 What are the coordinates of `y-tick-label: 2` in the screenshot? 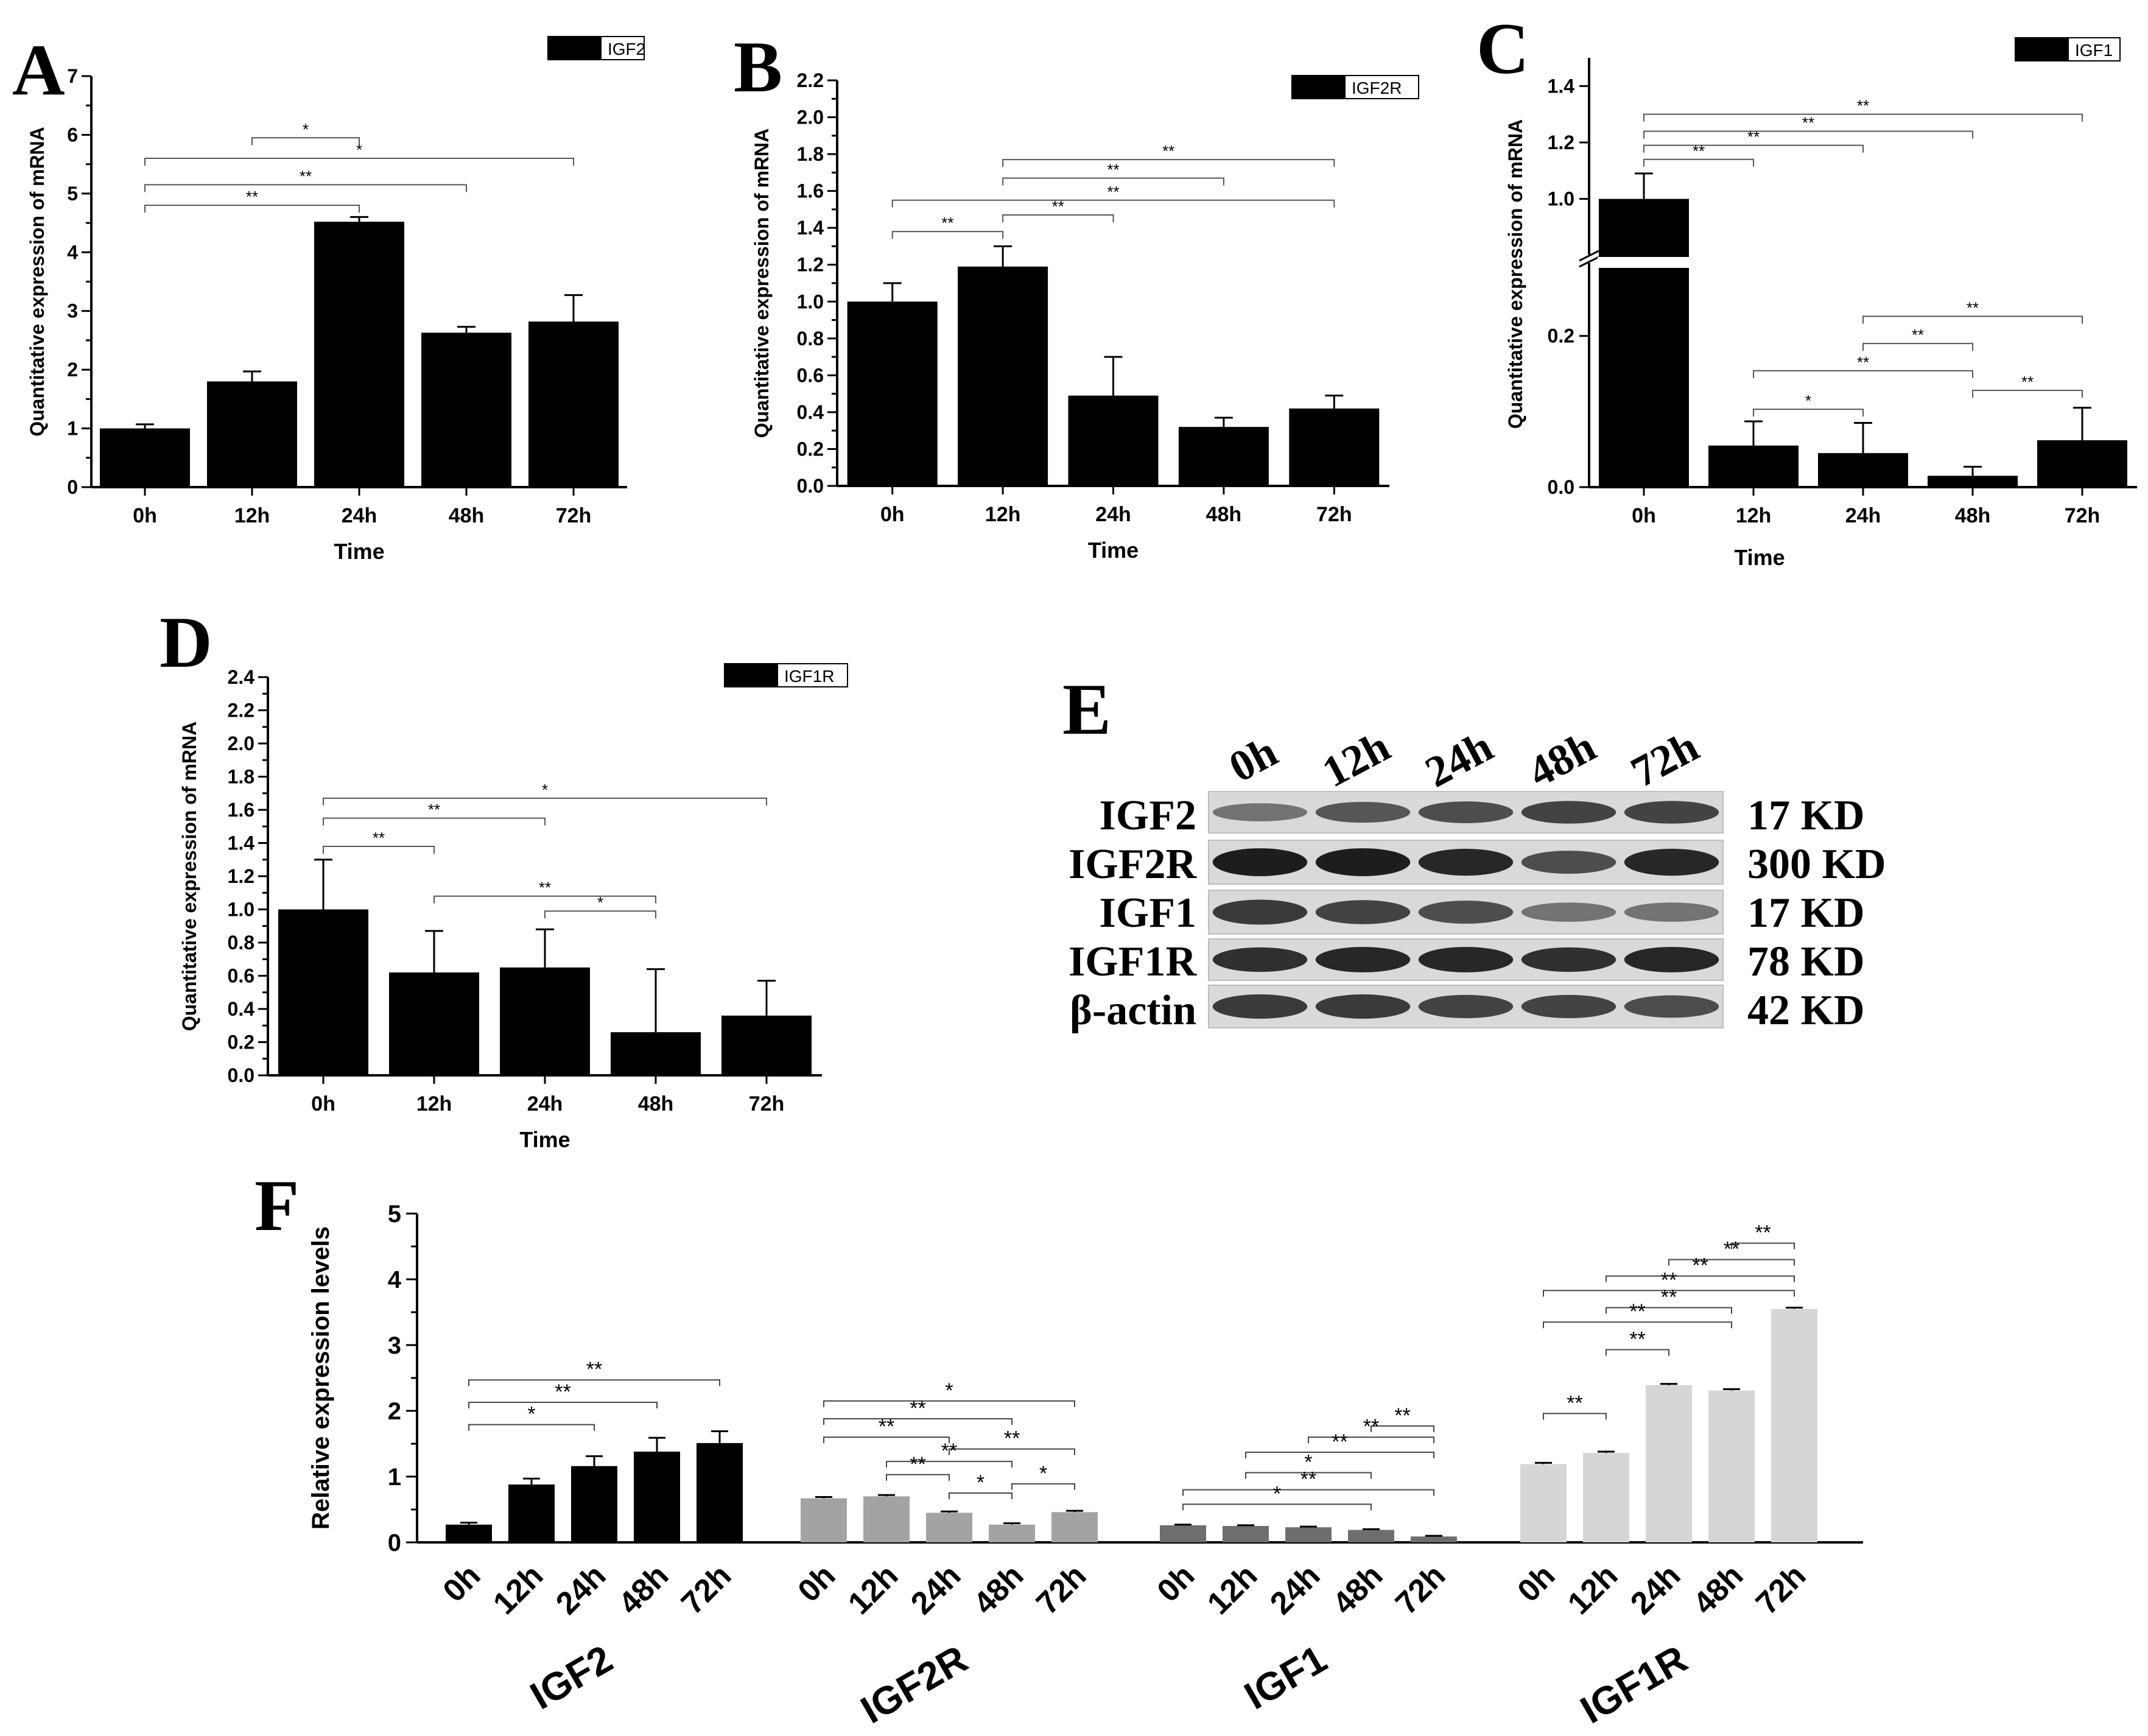 It's located at (394, 1411).